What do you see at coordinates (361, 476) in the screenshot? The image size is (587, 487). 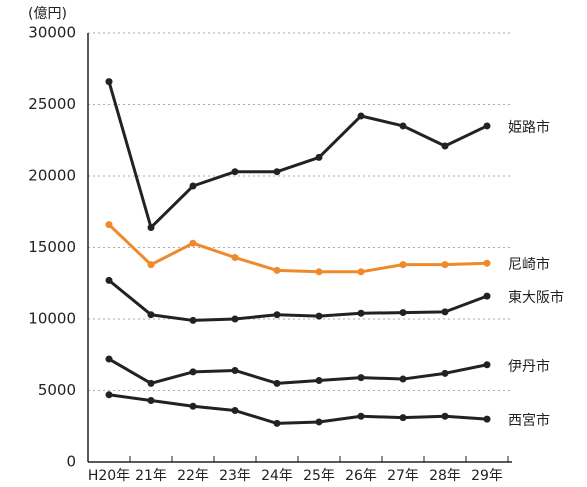 I see `x-tick-label: 26年` at bounding box center [361, 476].